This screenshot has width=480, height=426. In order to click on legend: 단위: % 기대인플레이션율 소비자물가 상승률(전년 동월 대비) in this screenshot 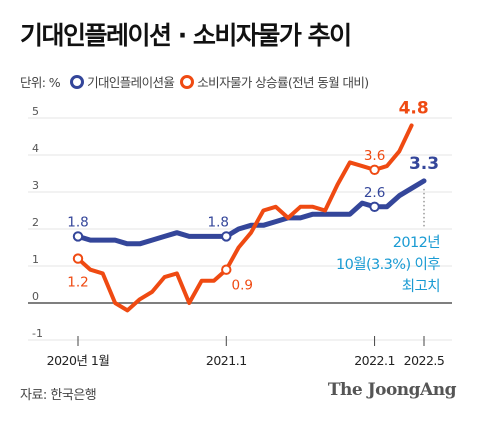, I will do `click(197, 81)`.